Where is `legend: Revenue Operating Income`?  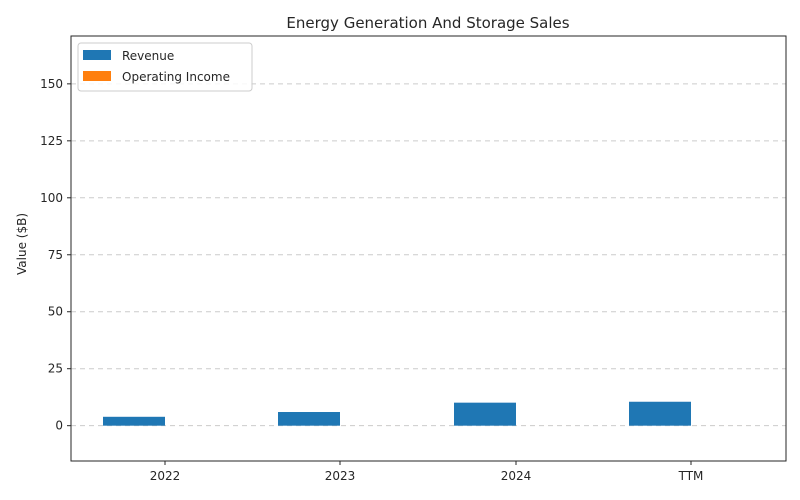
legend: Revenue Operating Income is located at coordinates (165, 67).